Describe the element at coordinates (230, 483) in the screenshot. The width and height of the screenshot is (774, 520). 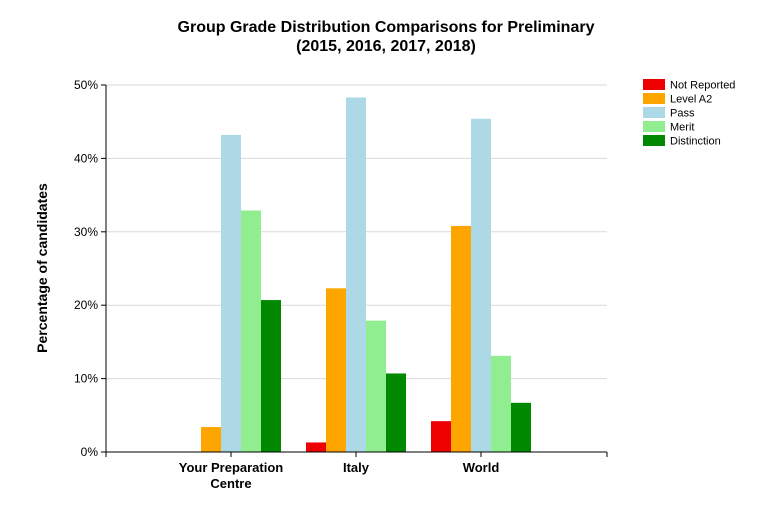
I see `x-category-label: Centre` at that location.